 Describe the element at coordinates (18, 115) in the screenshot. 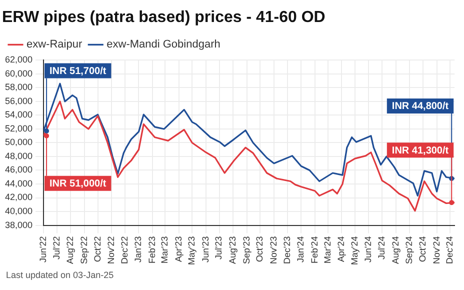

I see `y-tick-label: 54,000` at that location.